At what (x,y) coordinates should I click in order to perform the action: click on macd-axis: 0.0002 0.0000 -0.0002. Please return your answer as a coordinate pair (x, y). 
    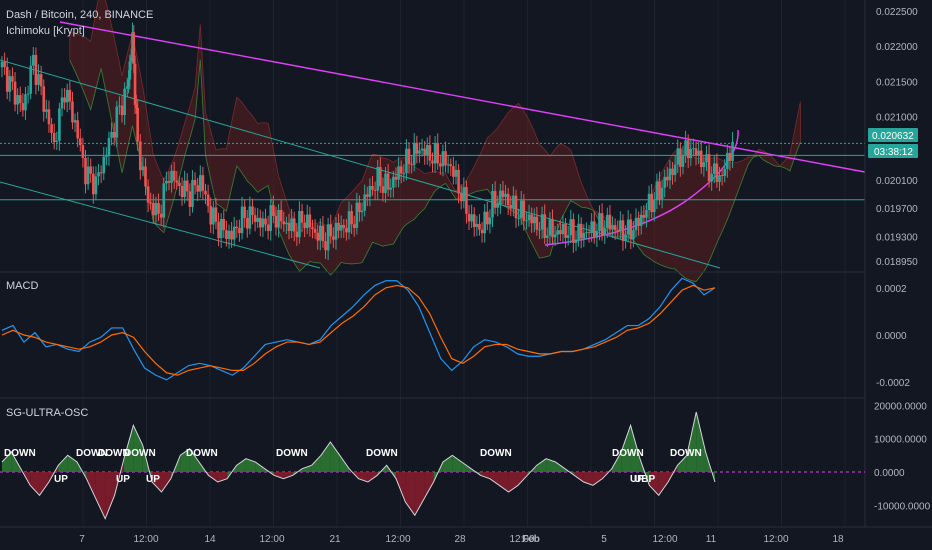
    Looking at the image, I should click on (893, 336).